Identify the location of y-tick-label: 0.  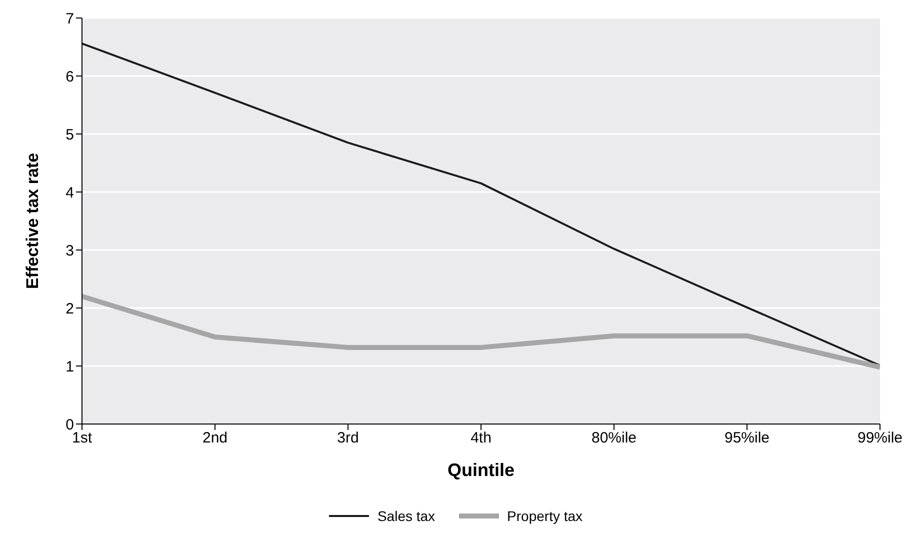
(70, 425).